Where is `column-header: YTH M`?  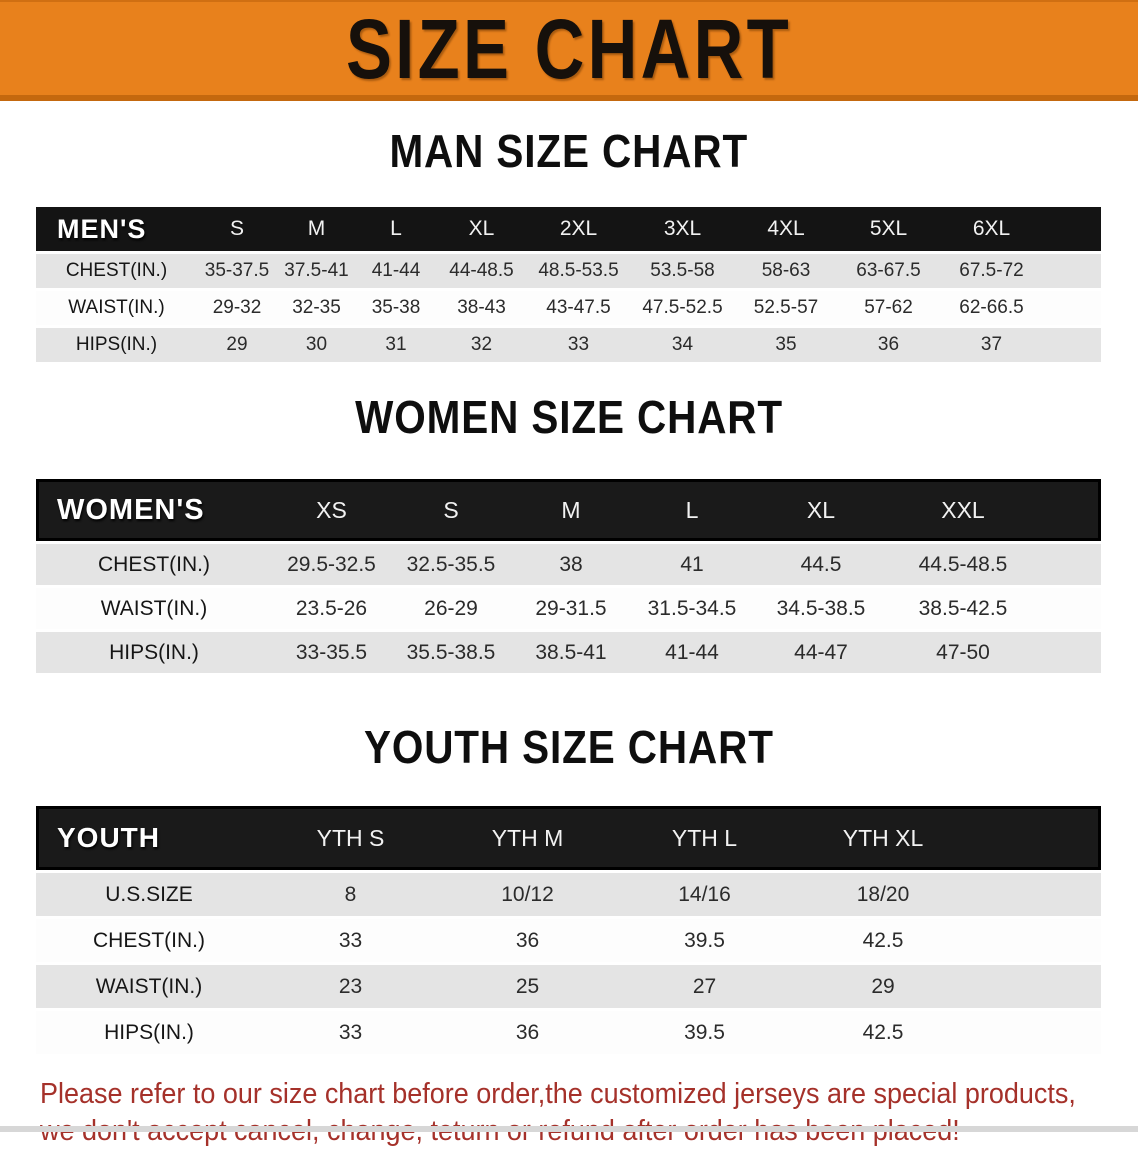
column-header: YTH M is located at coordinates (527, 837).